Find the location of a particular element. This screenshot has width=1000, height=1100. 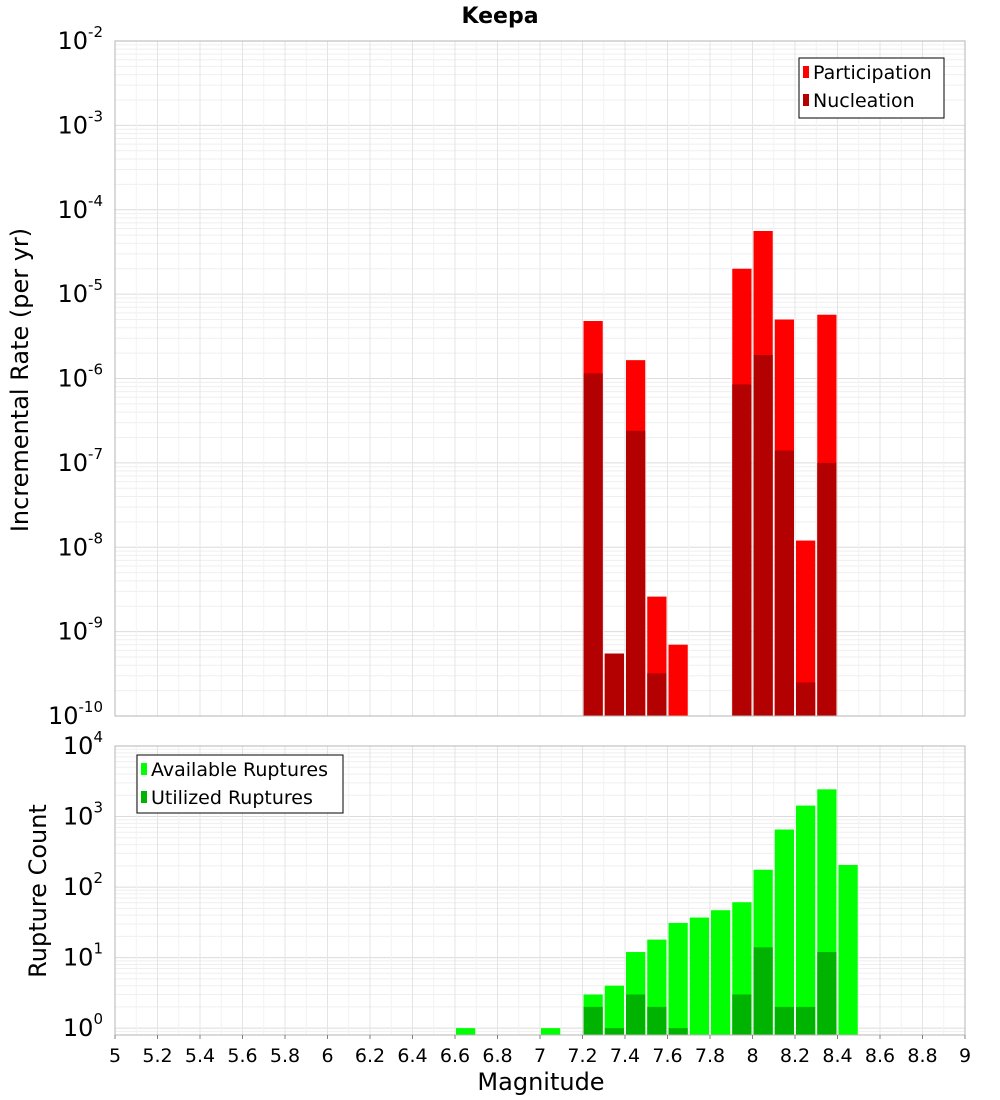

x-tick-label: 9 is located at coordinates (965, 1056).